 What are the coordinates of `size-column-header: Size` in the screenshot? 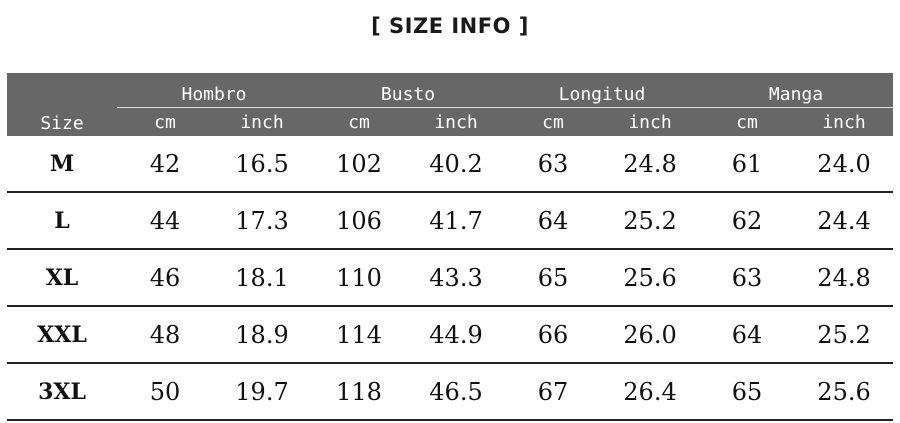 It's located at (62, 104).